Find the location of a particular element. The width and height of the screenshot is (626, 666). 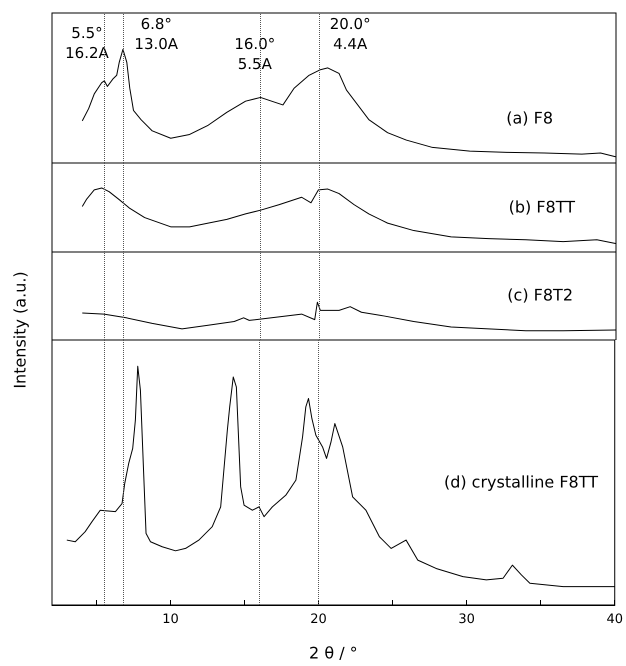

y-axis-title: Intensity (a.u.) is located at coordinates (20, 330).